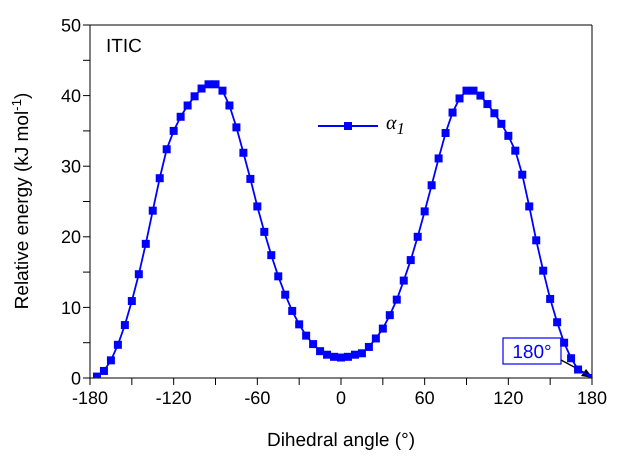 Image resolution: width=619 pixels, height=464 pixels. I want to click on x-tick-label: -60, so click(257, 398).